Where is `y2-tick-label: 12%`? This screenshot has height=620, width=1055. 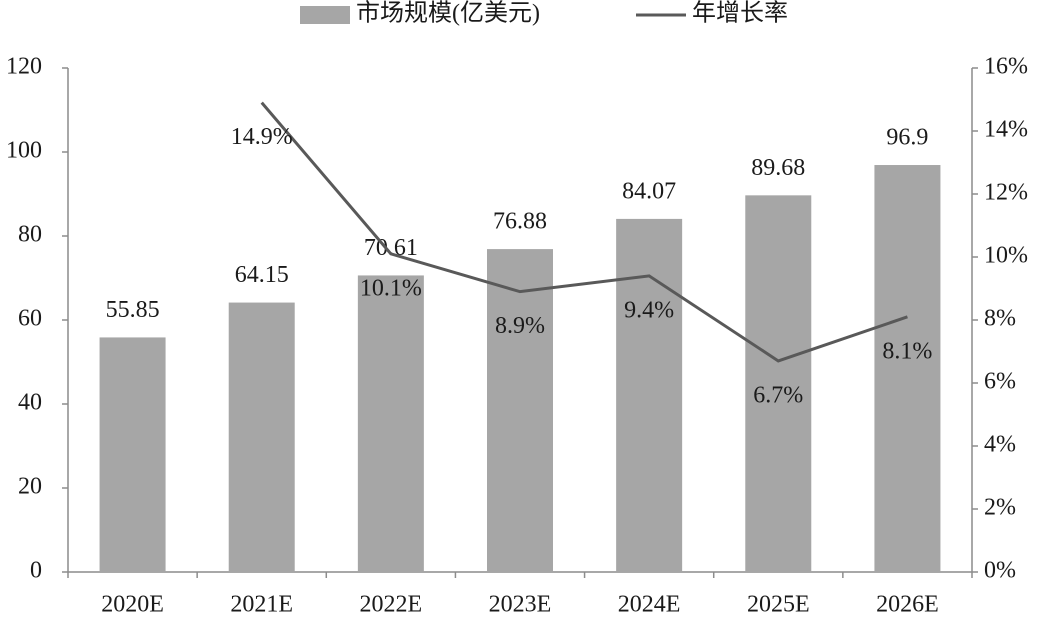
y2-tick-label: 12% is located at coordinates (1006, 193).